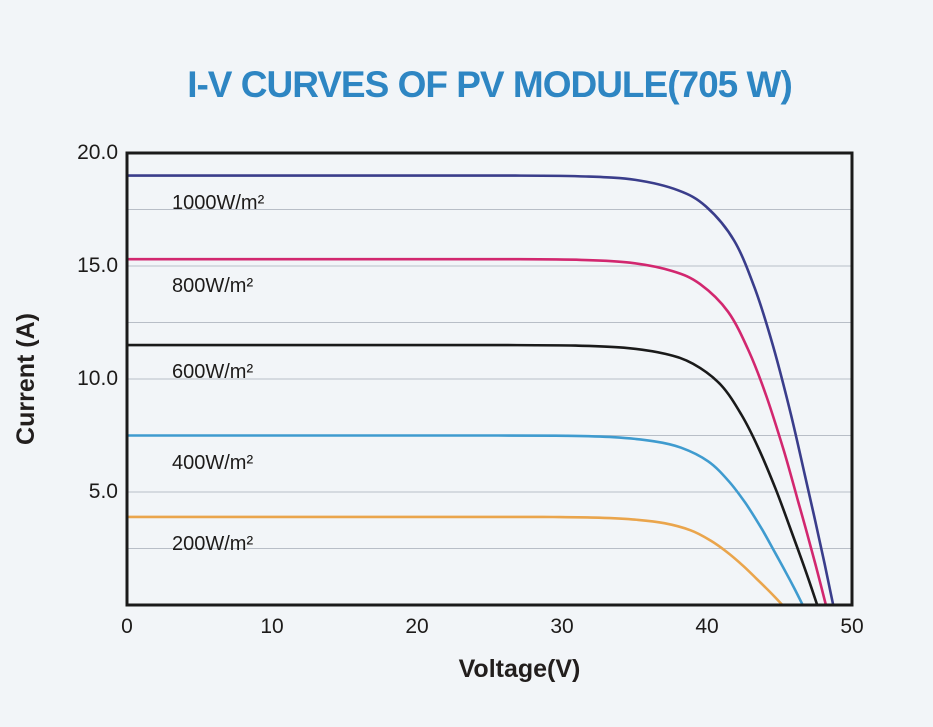  Describe the element at coordinates (218, 202) in the screenshot. I see `series-label-1000: 1000W/m²` at that location.